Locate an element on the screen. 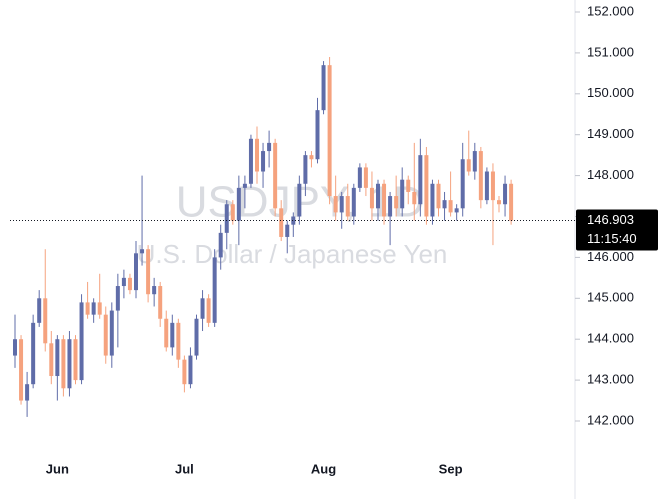  y-tick-label: 149.000 is located at coordinates (610, 133).